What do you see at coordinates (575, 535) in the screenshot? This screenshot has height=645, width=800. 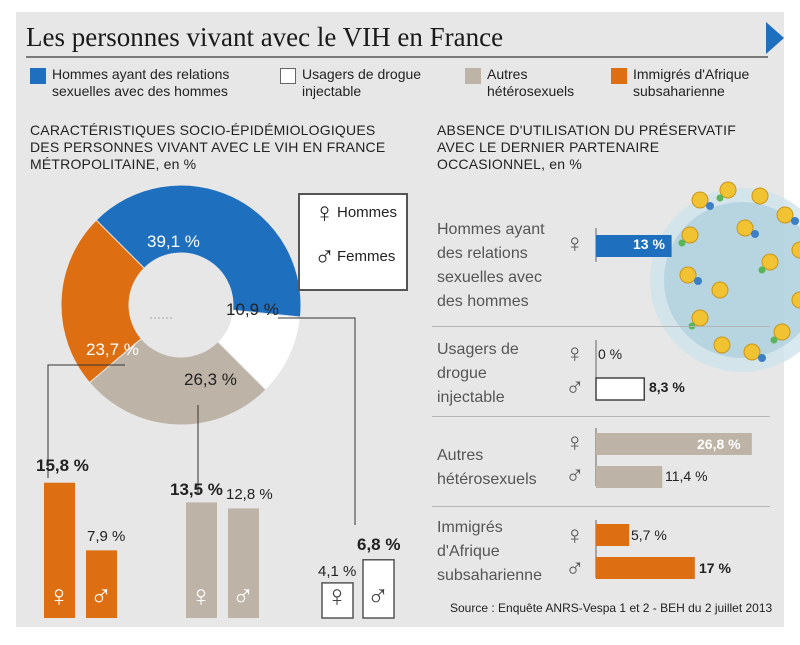 I see `row-symbol-africa-f: ♀` at bounding box center [575, 535].